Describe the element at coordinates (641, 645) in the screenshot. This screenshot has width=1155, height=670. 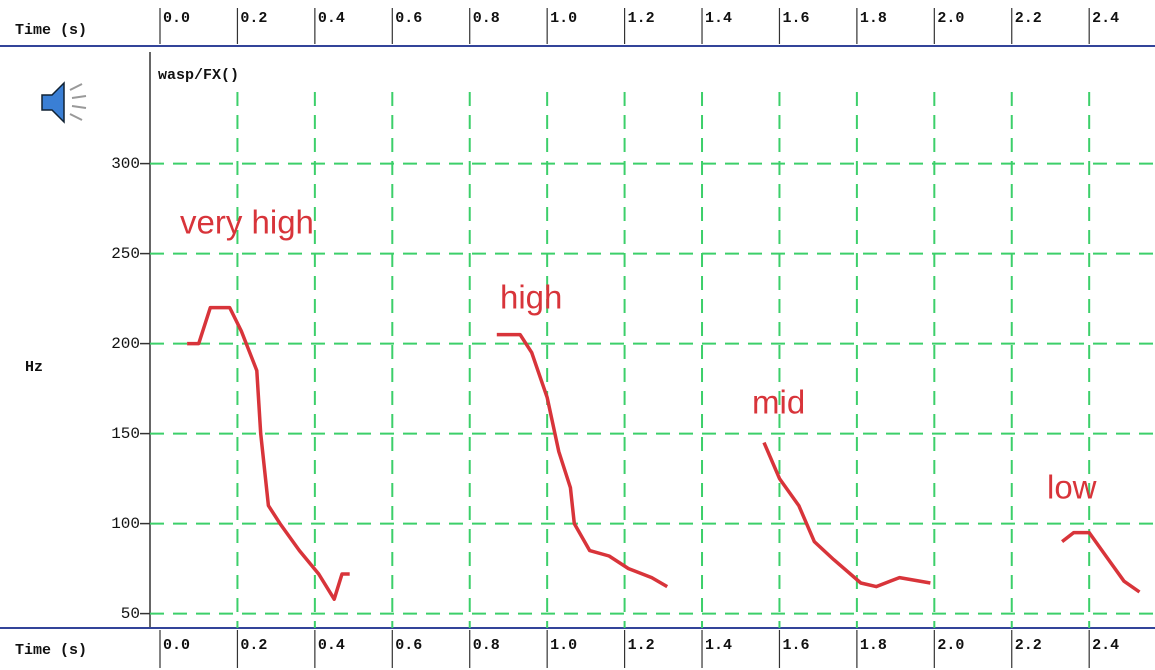
I see `x-tick-label-bottom: 1.2` at that location.